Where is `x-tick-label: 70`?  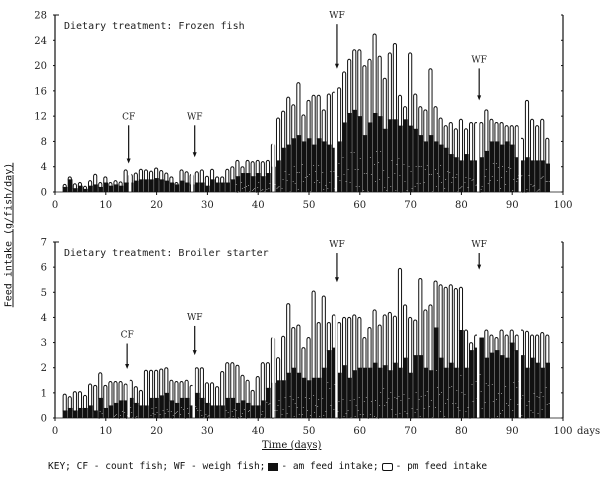
x-tick-label: 70 is located at coordinates (410, 205).